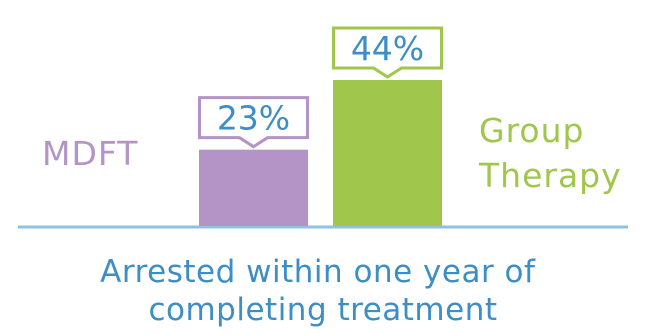 This screenshot has width=646, height=335. I want to click on bar-mdft, so click(253, 187).